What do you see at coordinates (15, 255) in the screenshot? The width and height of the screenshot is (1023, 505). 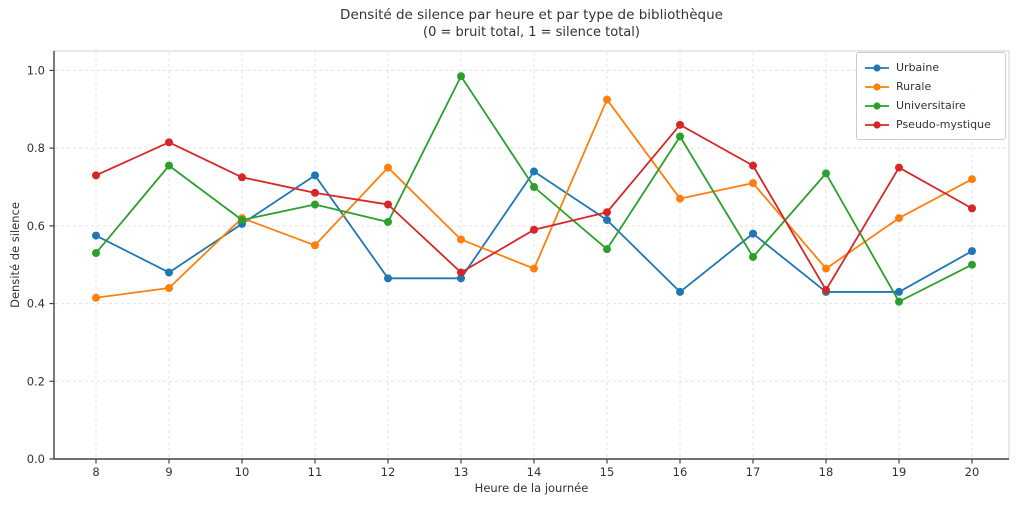 I see `y-axis-label: Densité de silence` at bounding box center [15, 255].